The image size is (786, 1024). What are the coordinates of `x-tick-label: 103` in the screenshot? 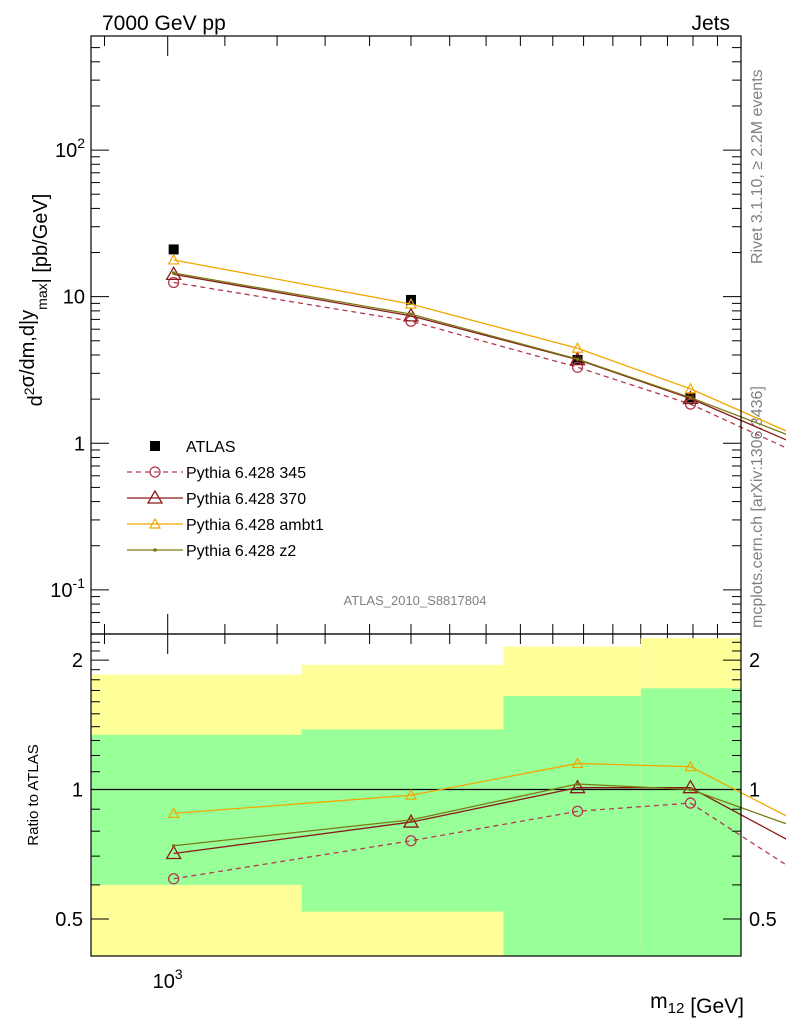 It's located at (168, 979).